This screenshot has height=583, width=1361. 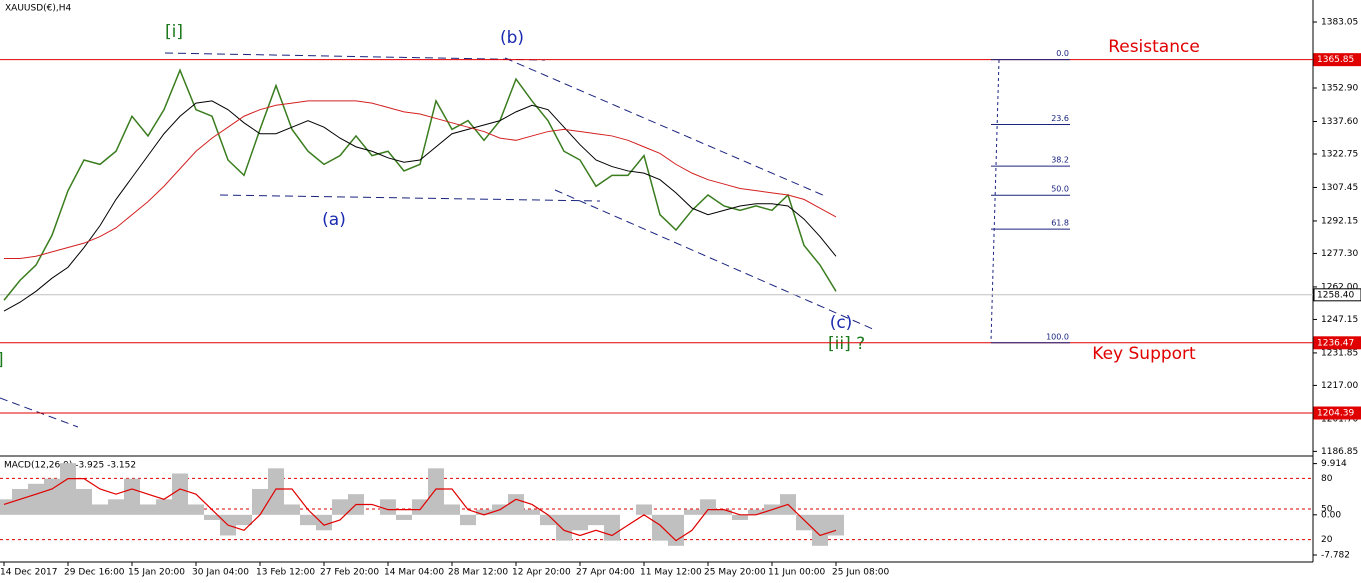 What do you see at coordinates (1339, 23) in the screenshot?
I see `y-tick-label: 1383.05` at bounding box center [1339, 23].